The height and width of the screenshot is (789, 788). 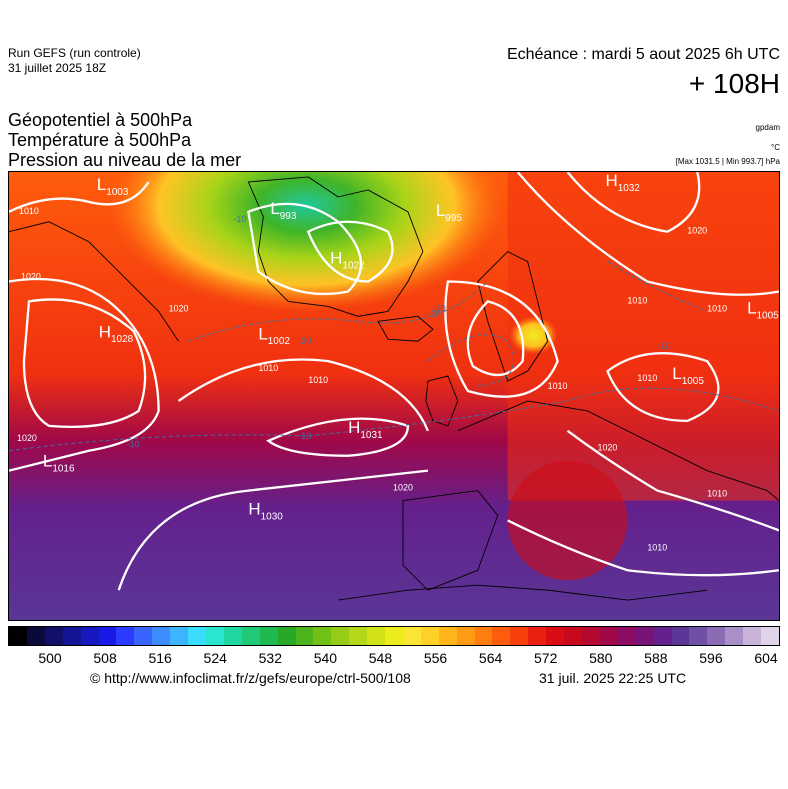 What do you see at coordinates (734, 83) in the screenshot?
I see `lead-time: + 108H` at bounding box center [734, 83].